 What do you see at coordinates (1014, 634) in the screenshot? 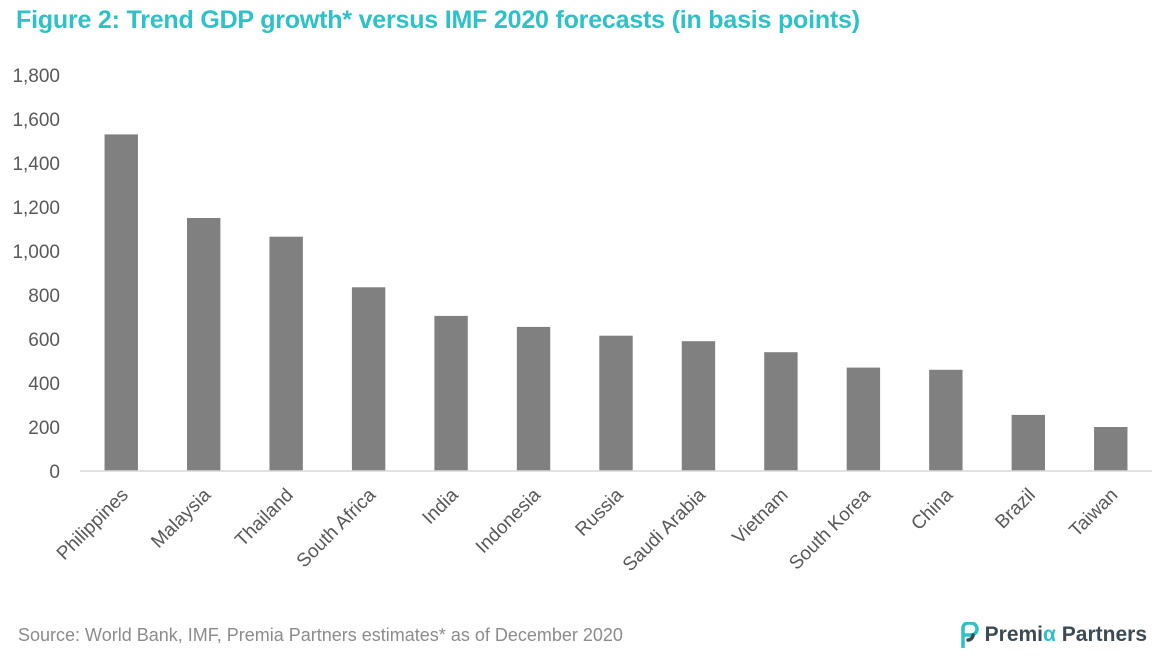
I see `brand-name-part1: Premi` at bounding box center [1014, 634].